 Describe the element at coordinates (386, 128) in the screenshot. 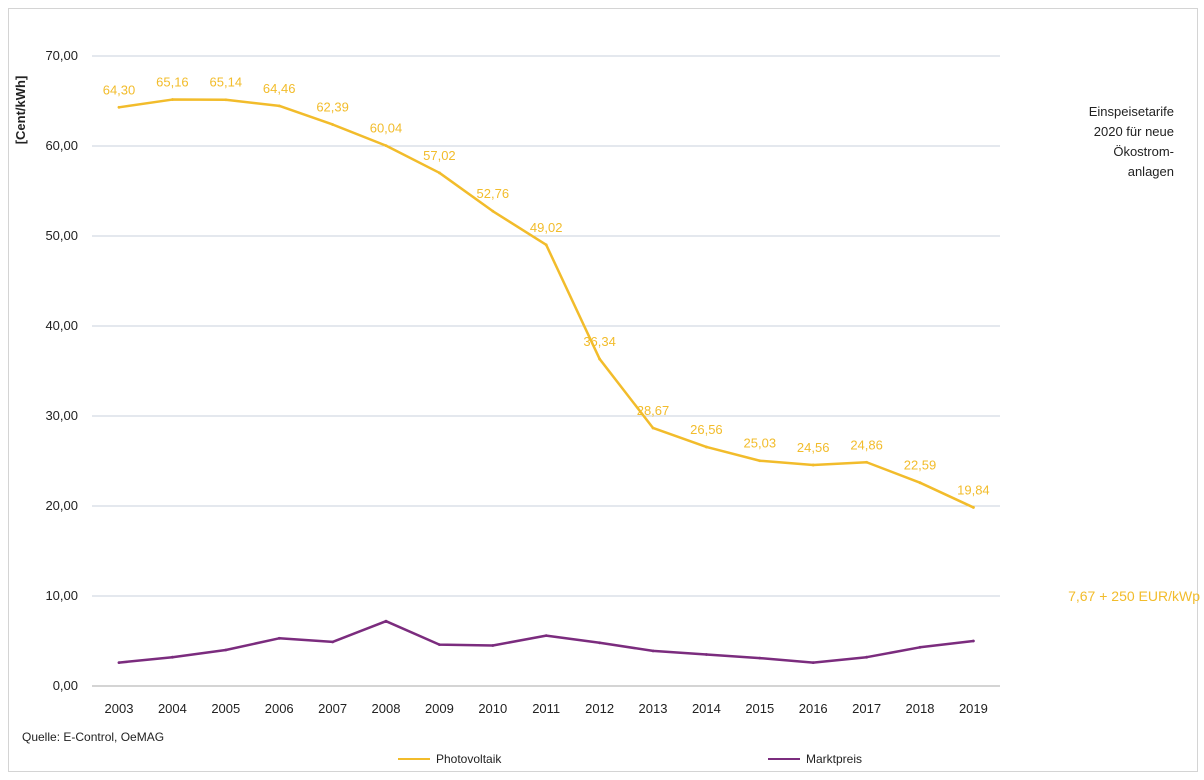

I see `data-label: 60,04` at that location.